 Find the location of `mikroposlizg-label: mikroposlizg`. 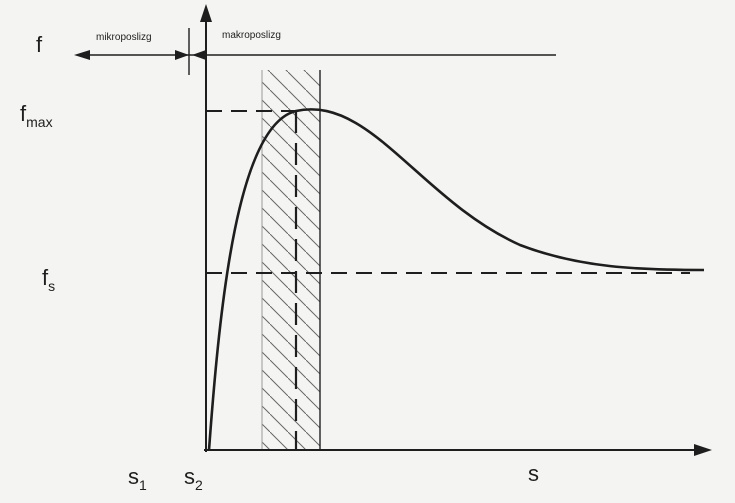

mikroposlizg-label: mikroposlizg is located at coordinates (124, 37).